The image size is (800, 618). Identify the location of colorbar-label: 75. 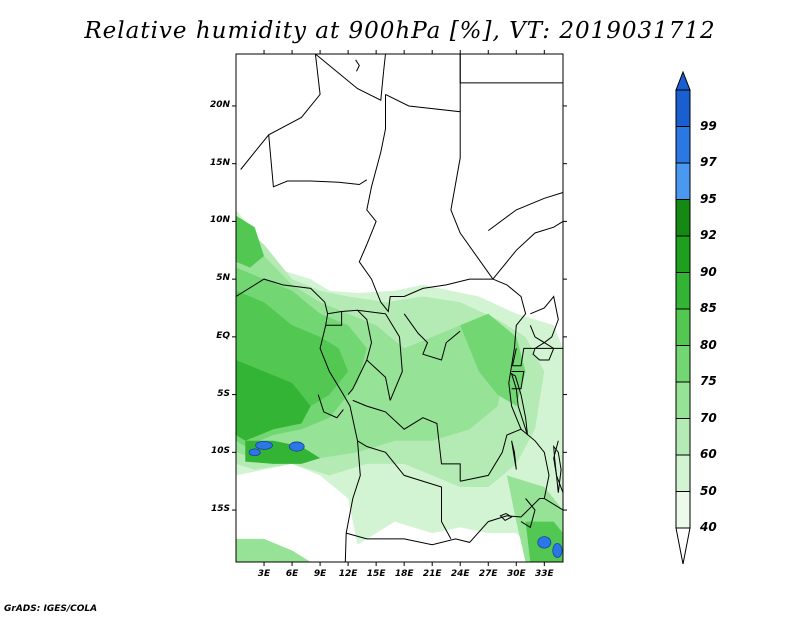
(708, 381).